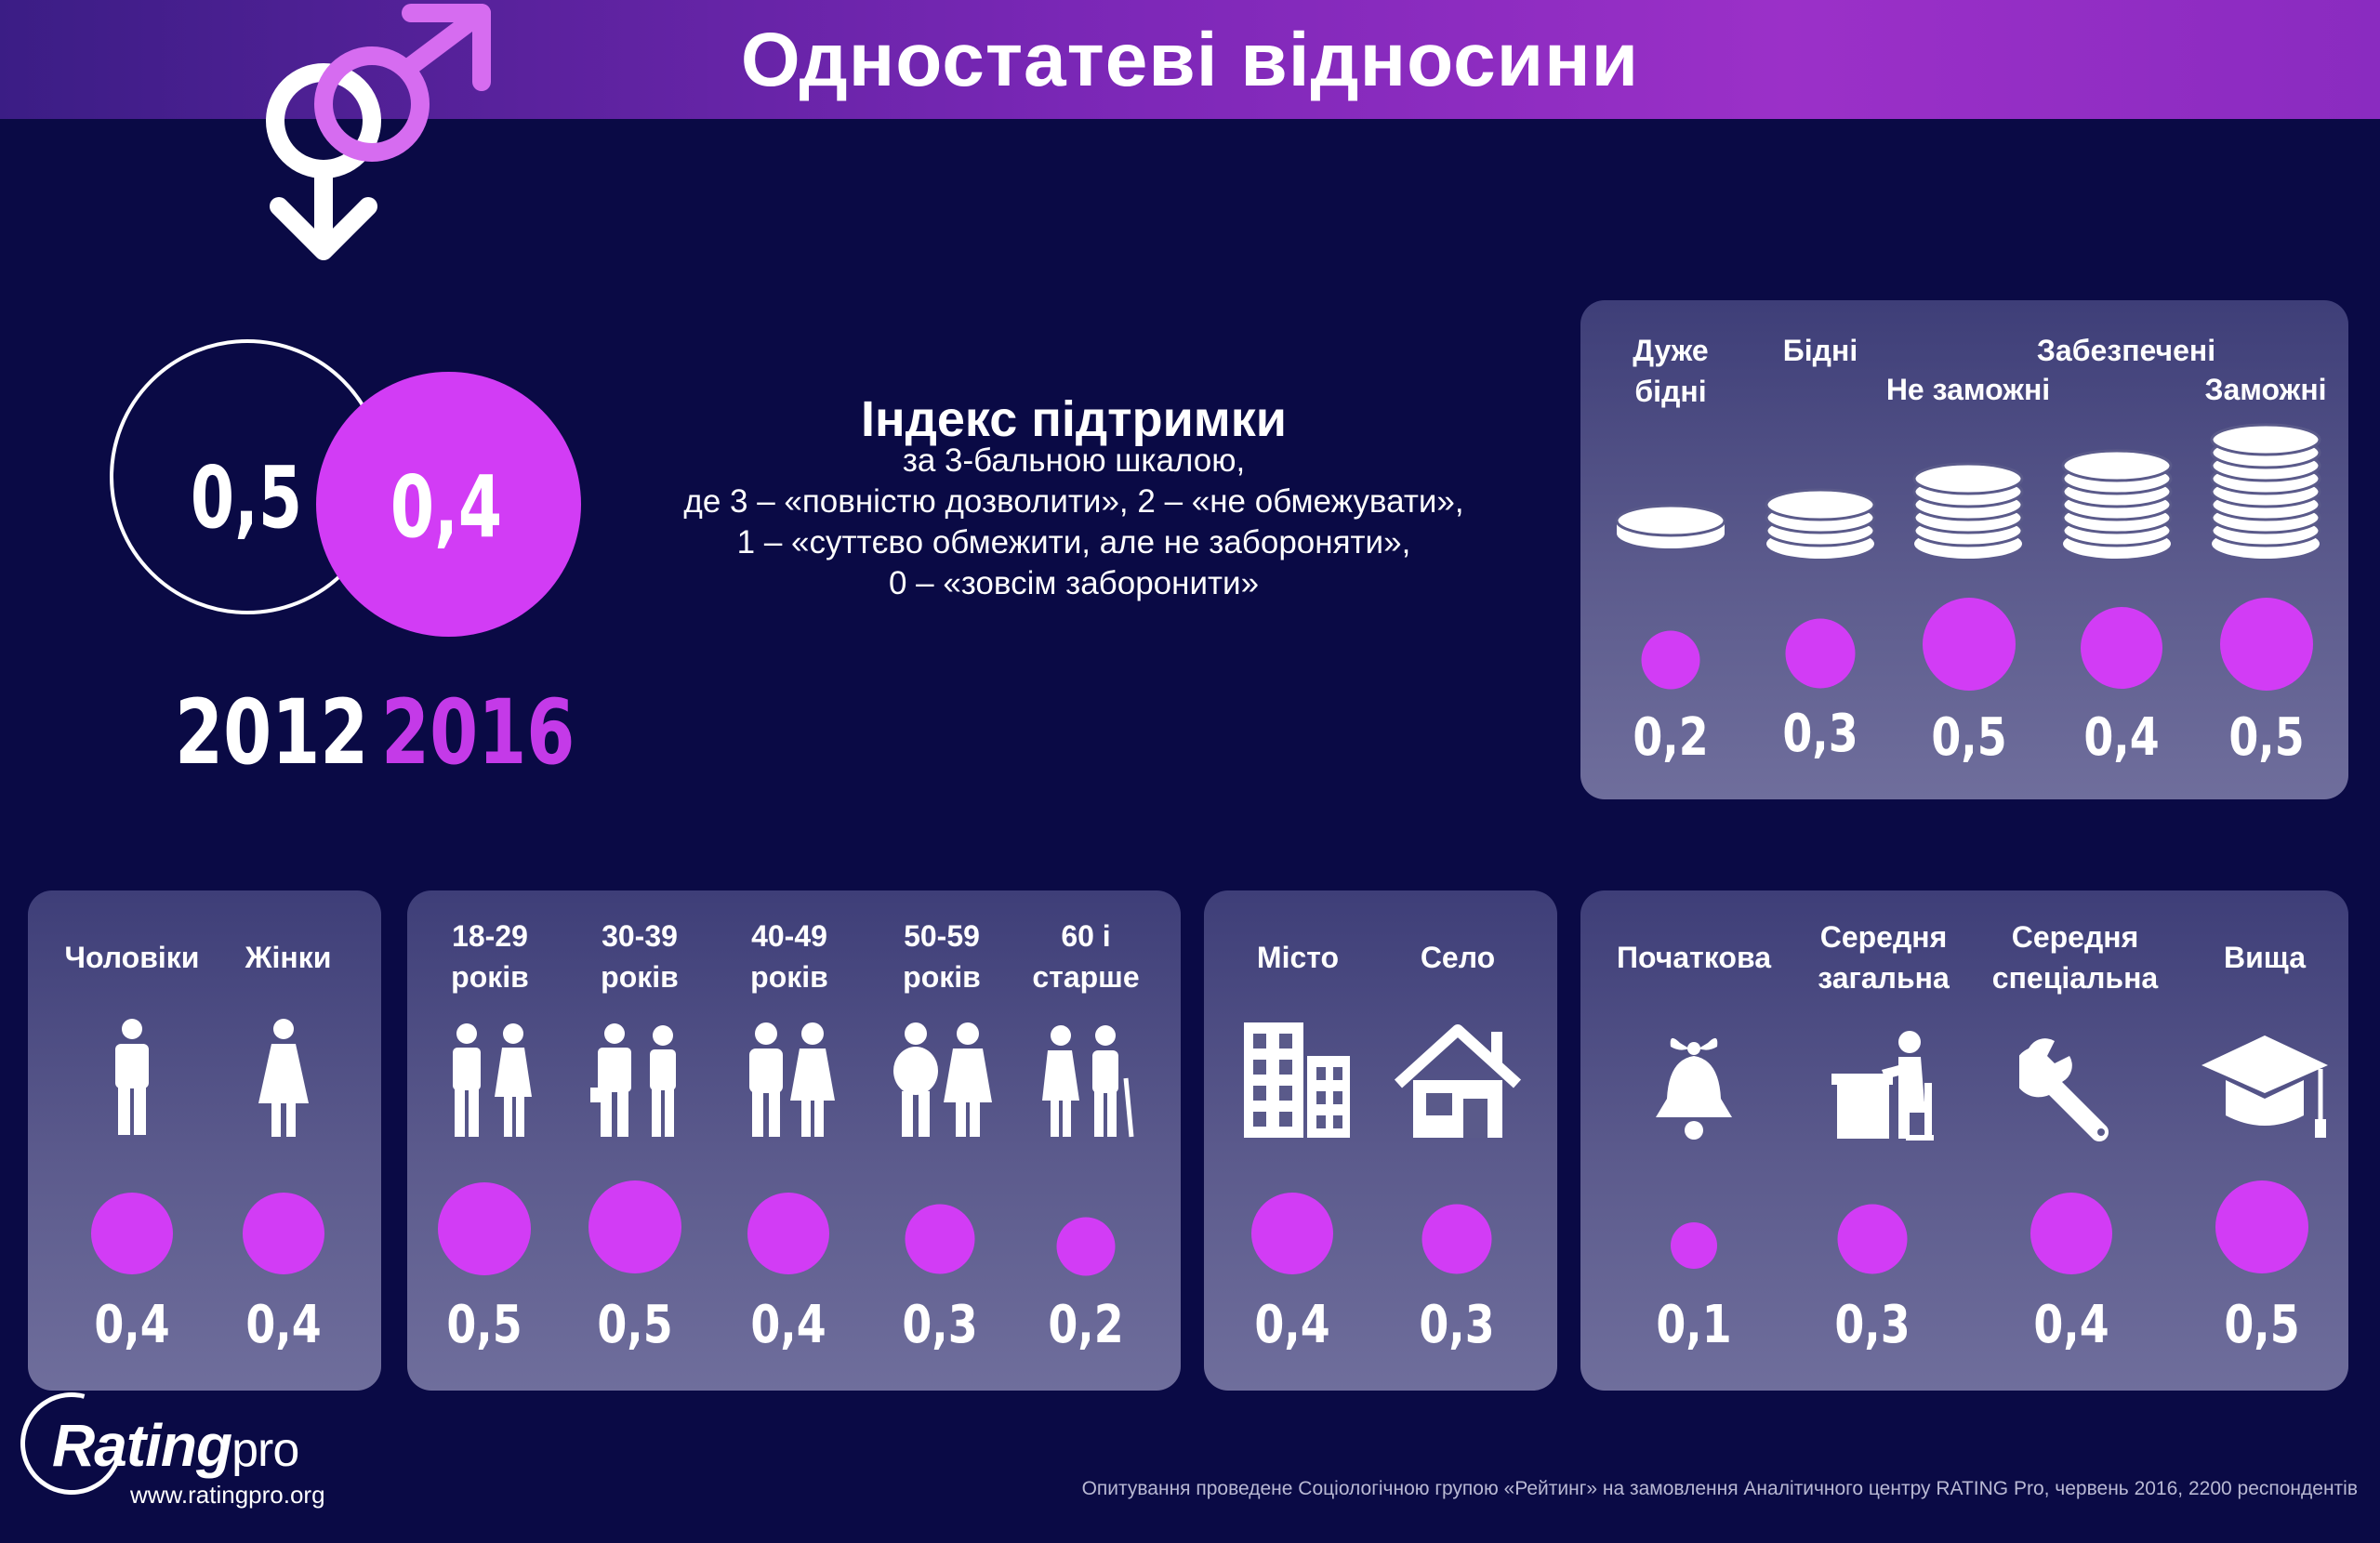 This screenshot has width=2380, height=1543. Describe the element at coordinates (1694, 1088) in the screenshot. I see `school-bell-icon` at that location.